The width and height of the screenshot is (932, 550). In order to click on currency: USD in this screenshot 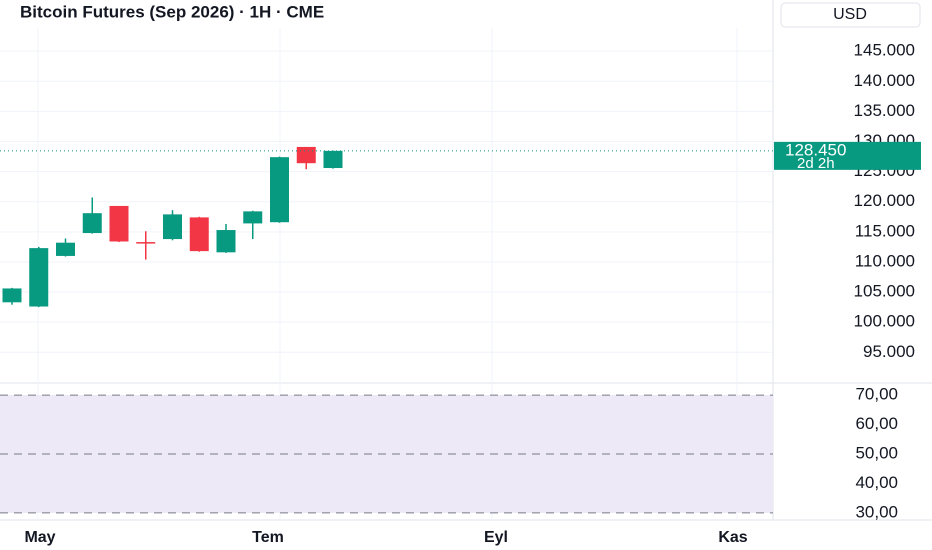, I will do `click(850, 14)`.